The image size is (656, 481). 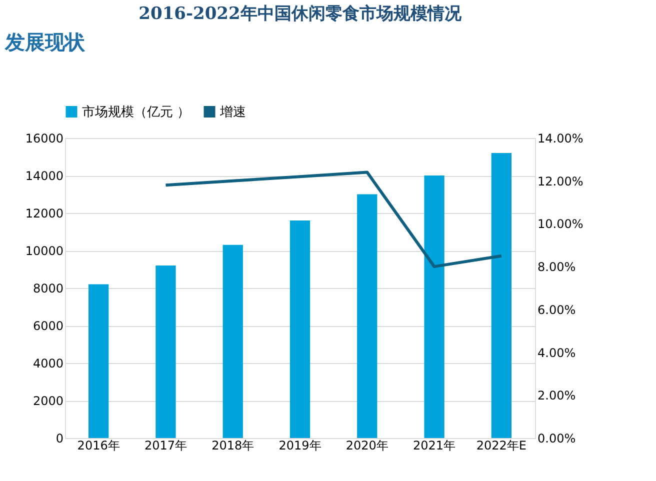 I want to click on x-tick-label: 2016年, so click(x=98, y=445).